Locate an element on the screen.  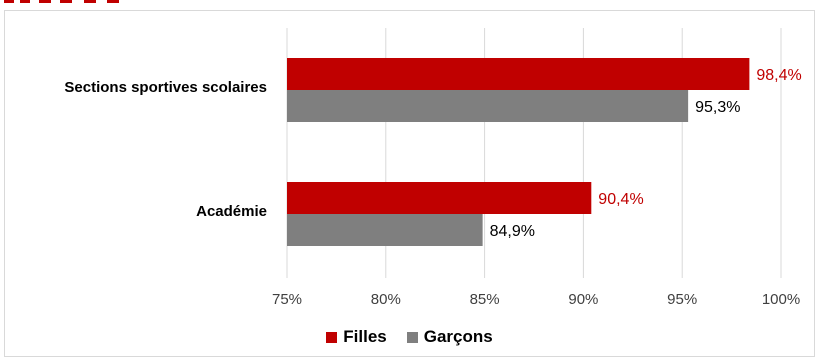
x-tick-label: 90% is located at coordinates (583, 299).